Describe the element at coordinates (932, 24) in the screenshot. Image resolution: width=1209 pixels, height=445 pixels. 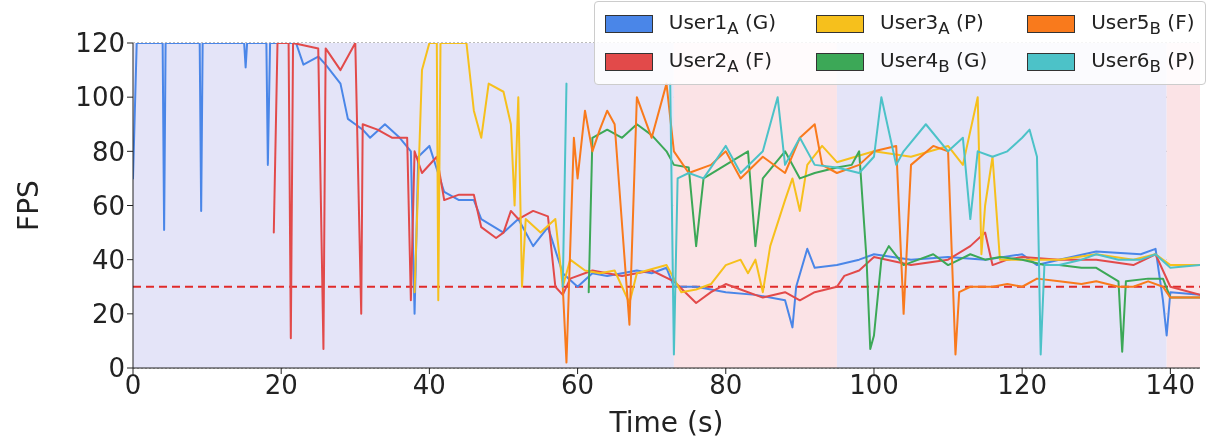
I see `legend-label: User3$_{A}$ (P)` at that location.